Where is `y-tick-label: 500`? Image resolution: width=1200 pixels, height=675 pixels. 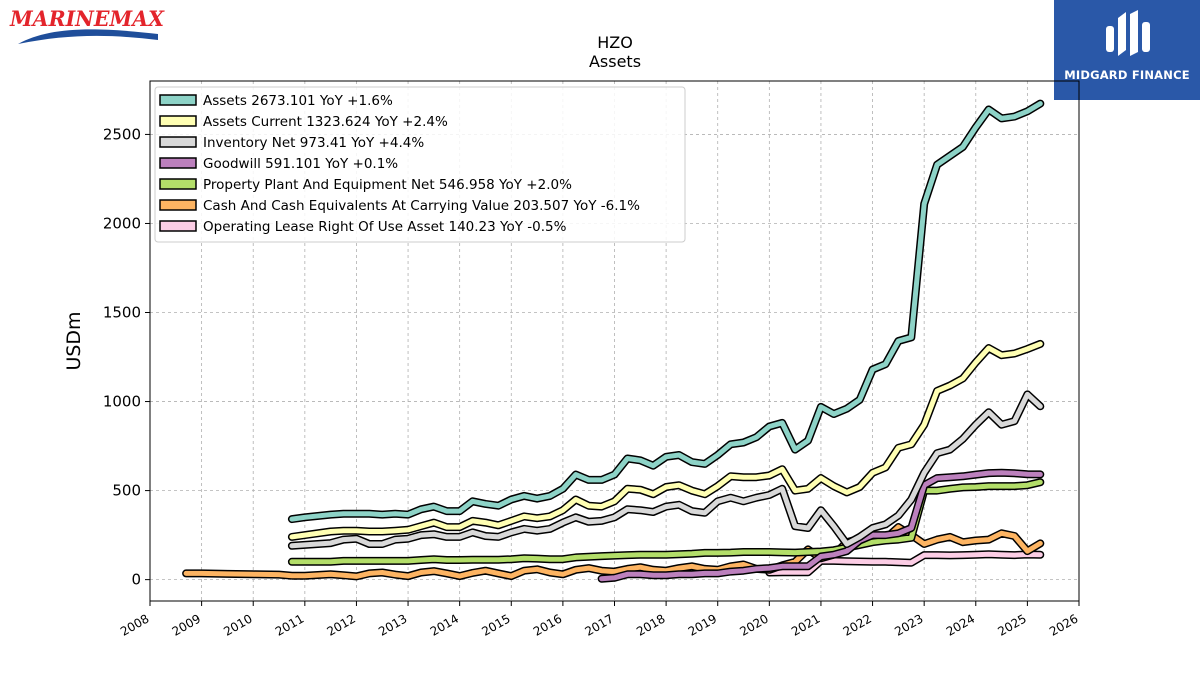 y-tick-label: 500 is located at coordinates (126, 491).